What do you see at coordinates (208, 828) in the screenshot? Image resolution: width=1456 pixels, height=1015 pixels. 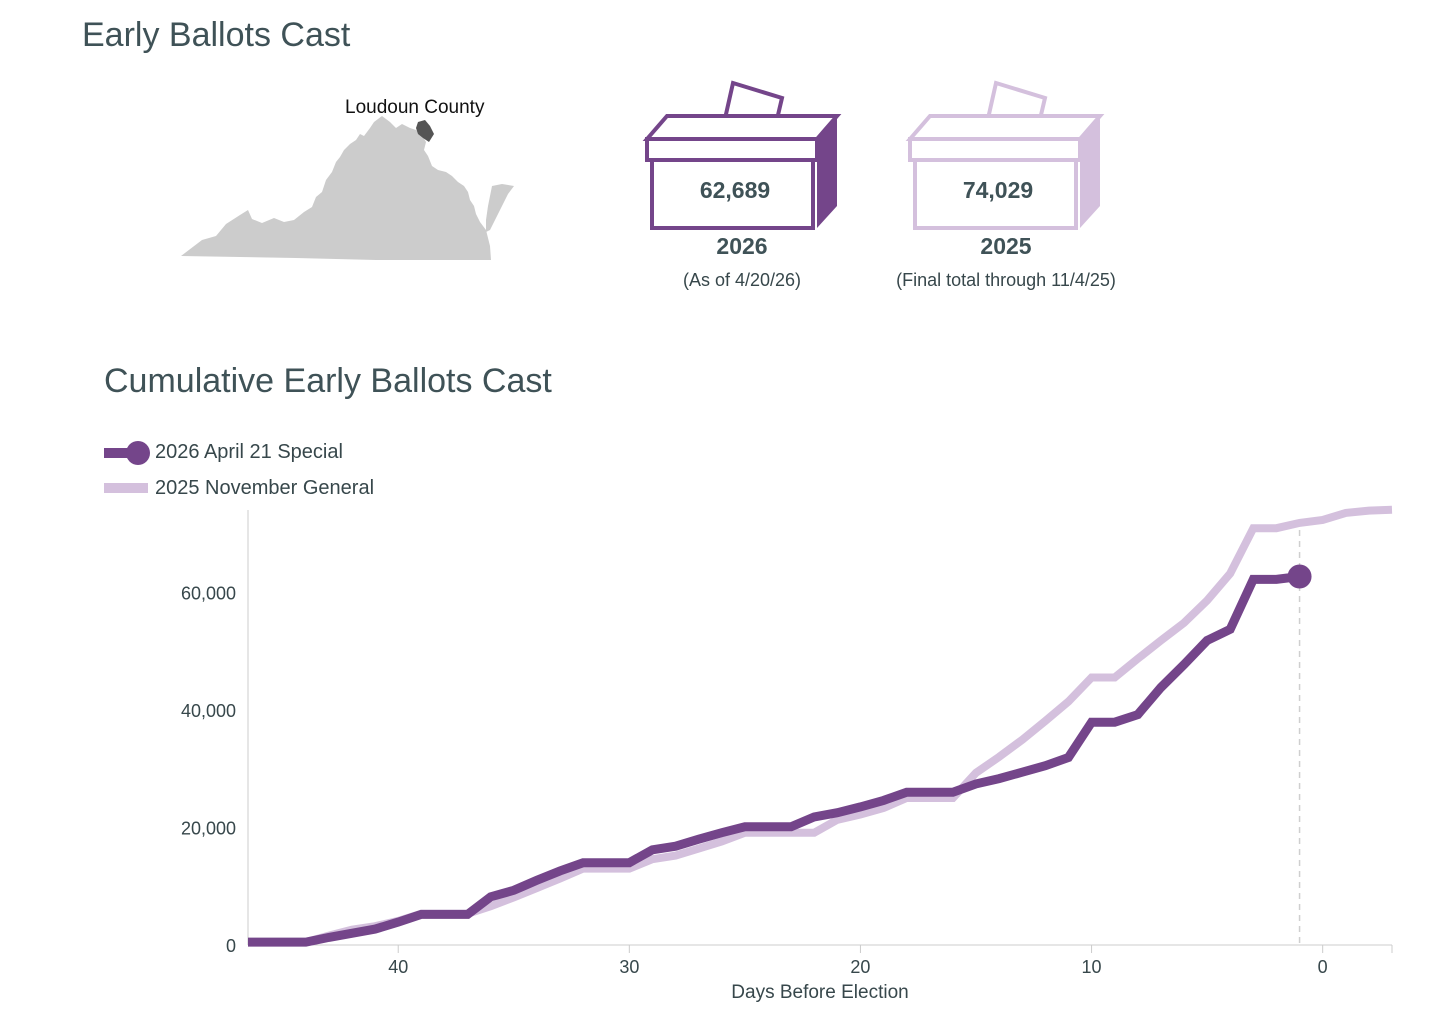 I see `y-tick-label: 20,000` at bounding box center [208, 828].